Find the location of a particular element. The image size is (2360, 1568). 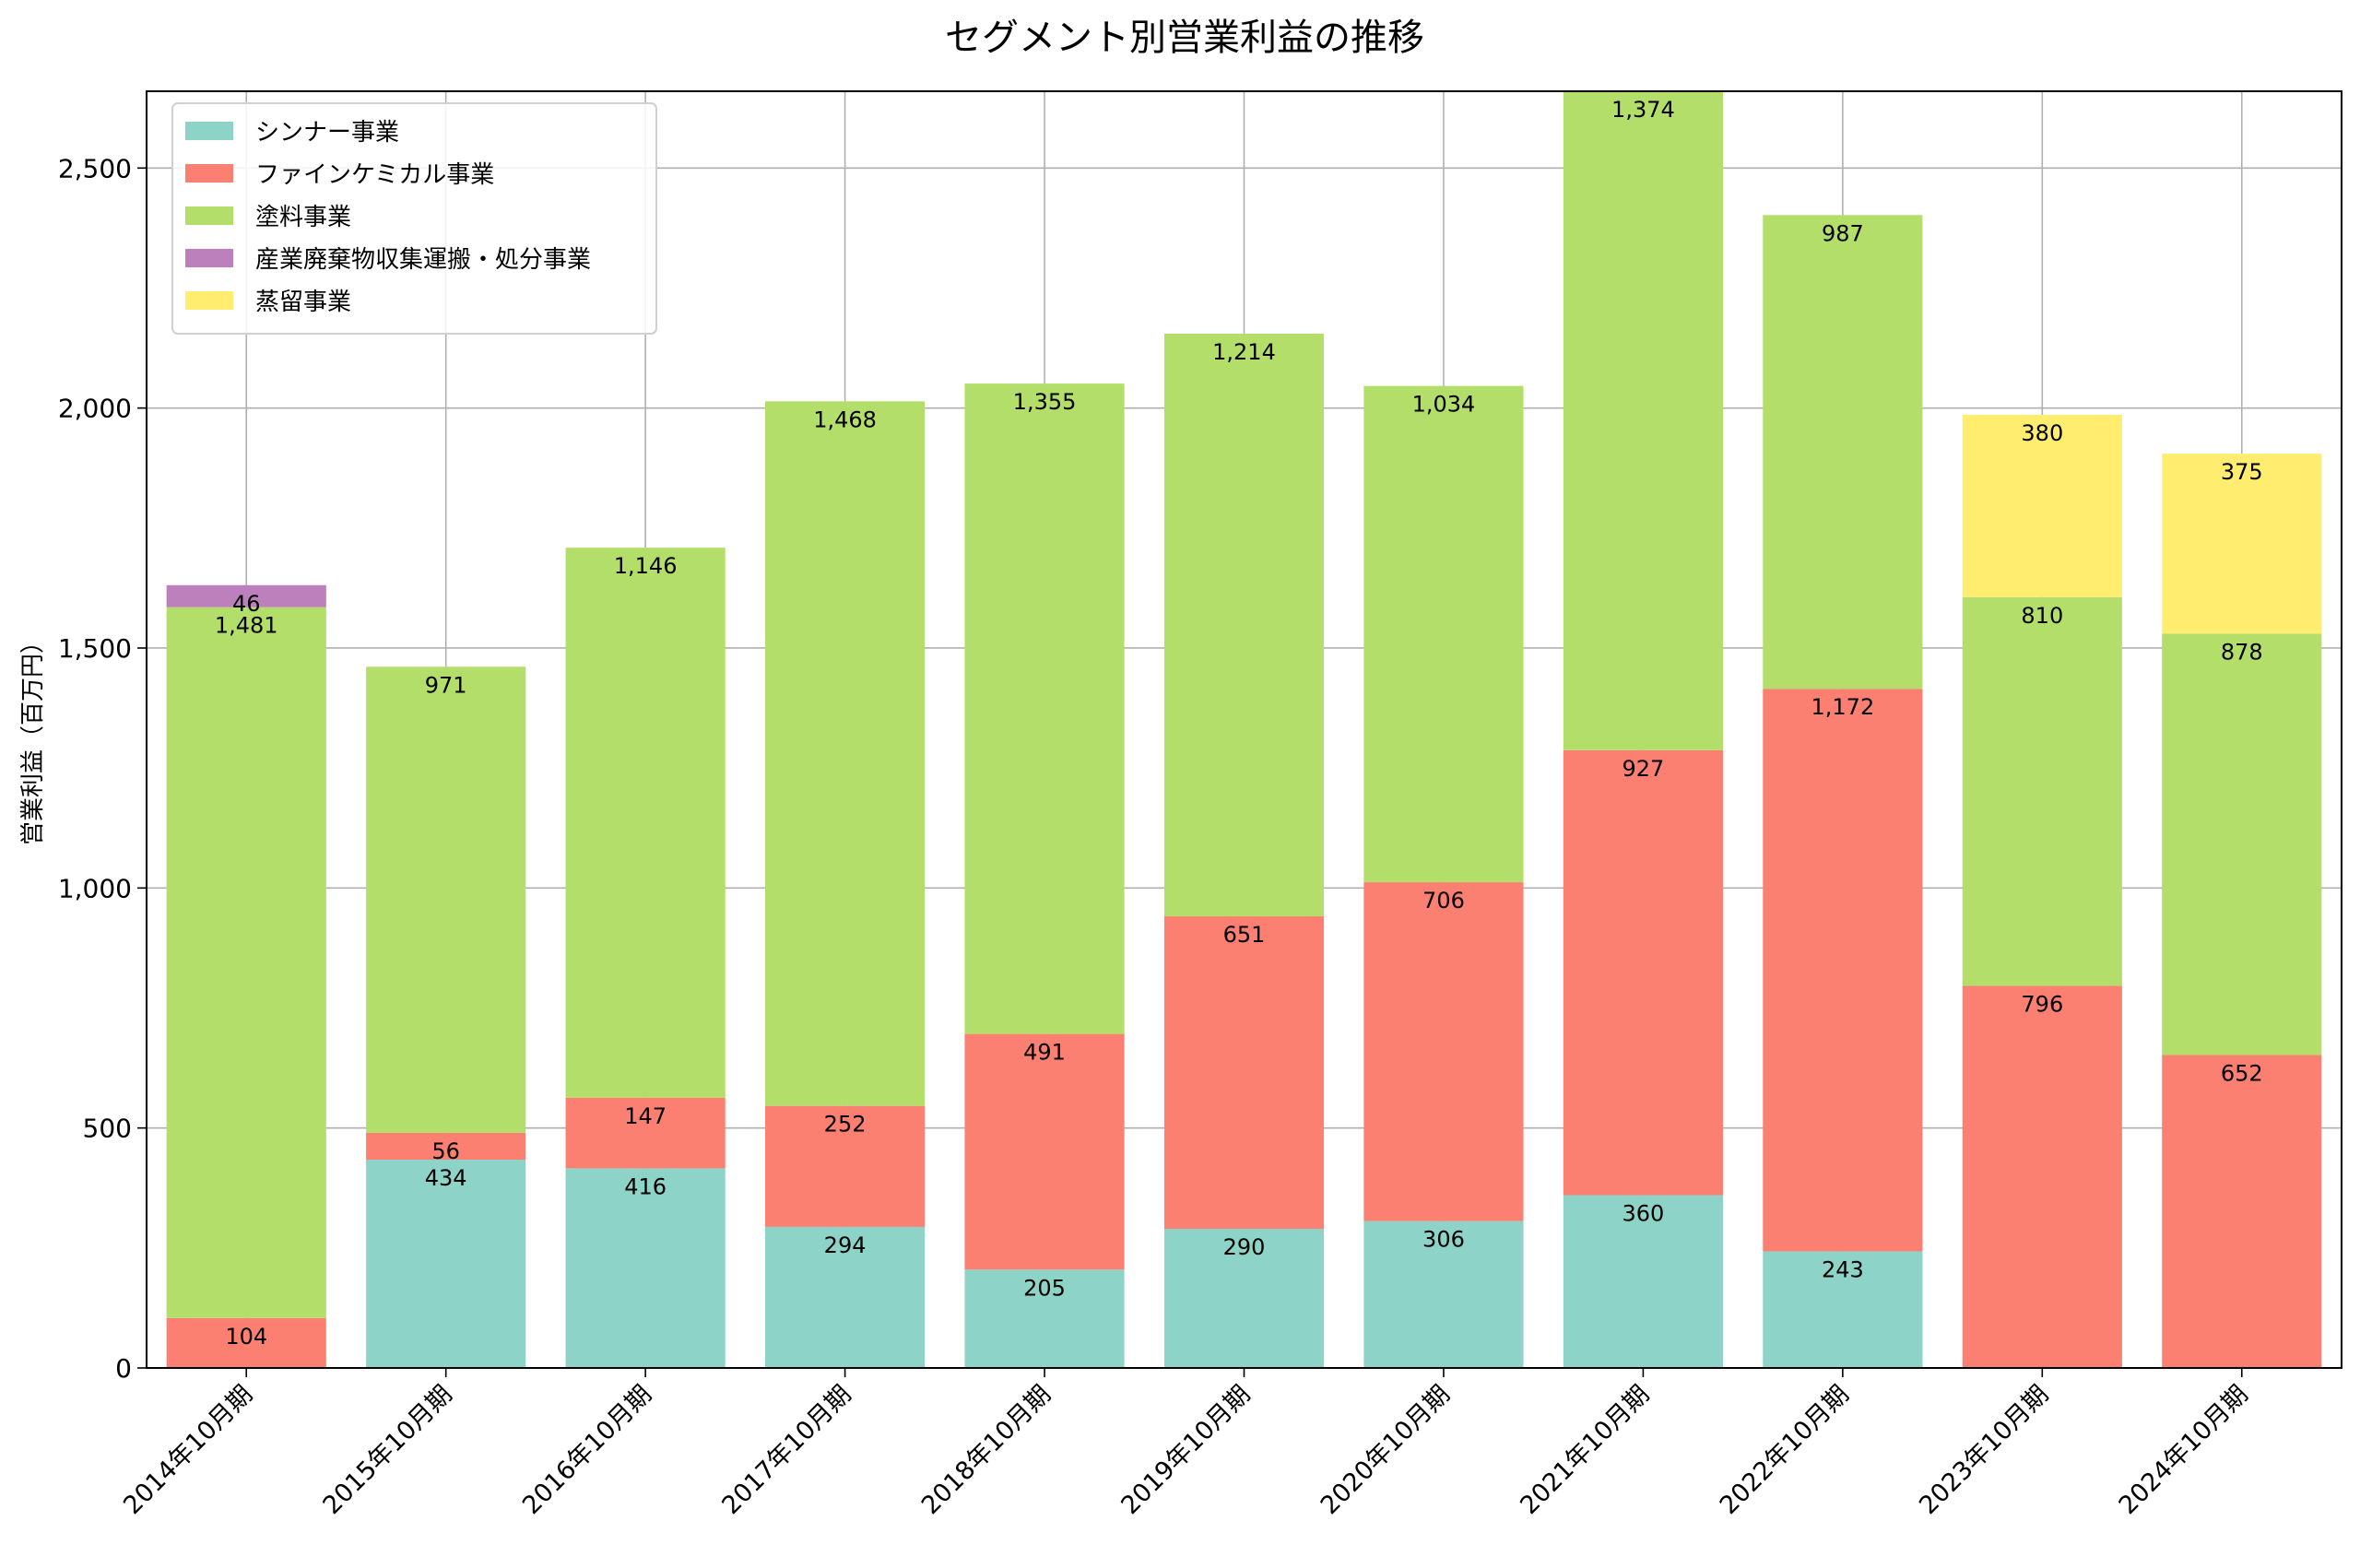

x-tick-label: 2018年10月期 is located at coordinates (986, 1450).